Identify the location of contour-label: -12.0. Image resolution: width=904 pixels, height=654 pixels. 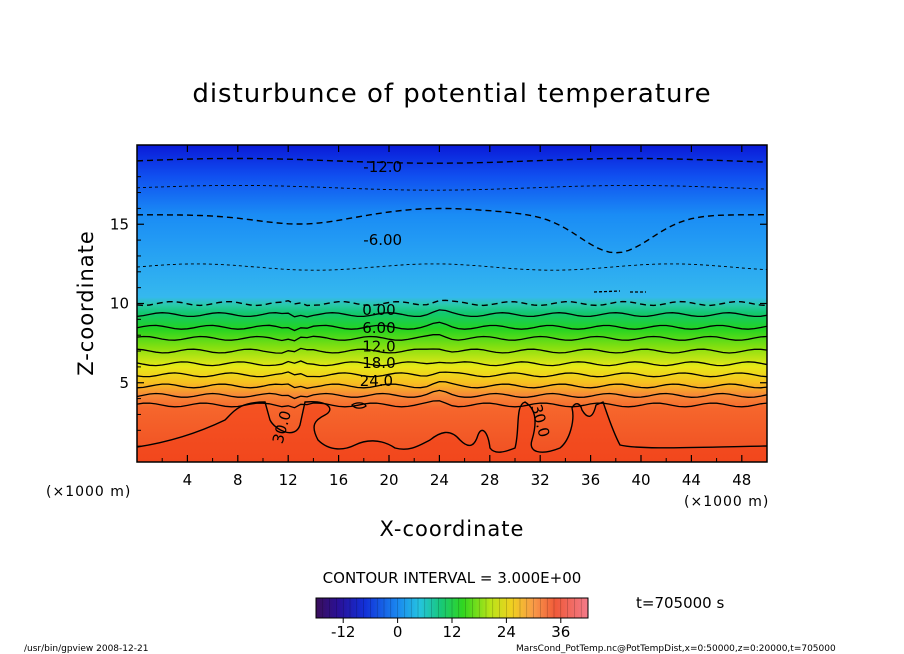
(382, 167).